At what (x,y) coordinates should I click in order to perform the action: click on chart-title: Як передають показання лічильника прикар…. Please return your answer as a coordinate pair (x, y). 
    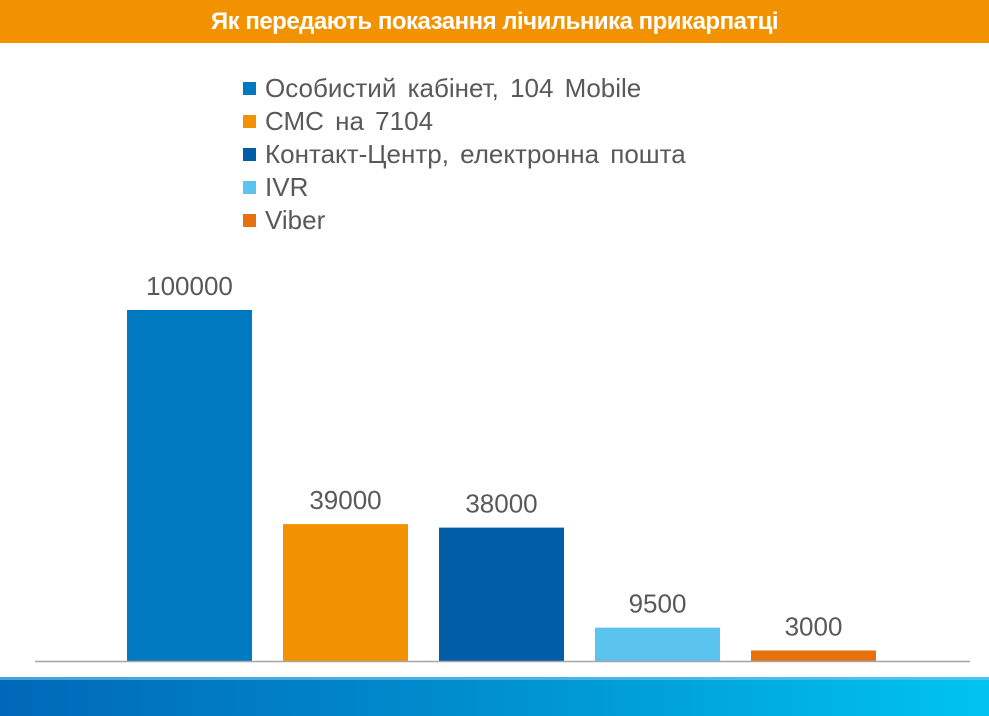
    Looking at the image, I should click on (494, 21).